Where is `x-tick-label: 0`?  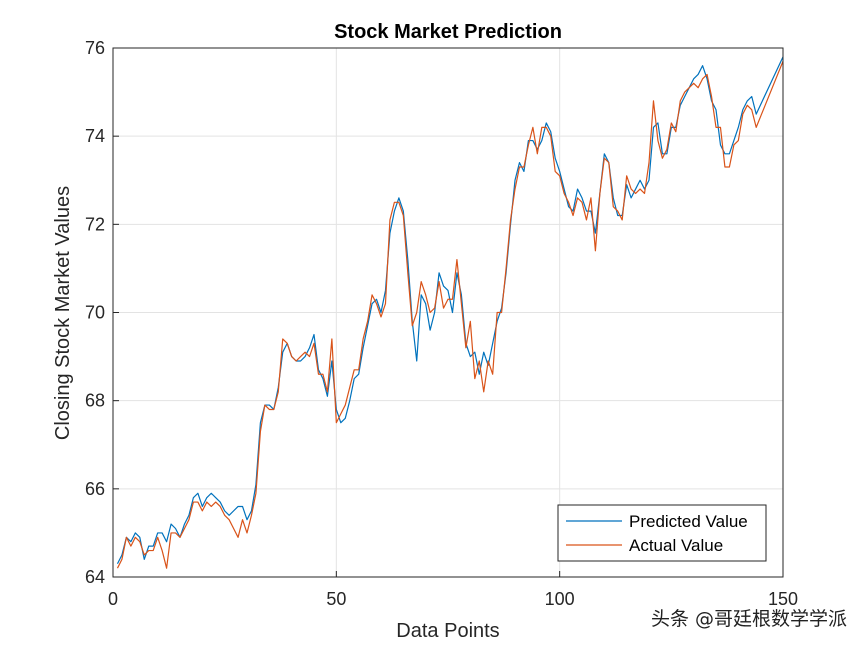
x-tick-label: 0 is located at coordinates (113, 599).